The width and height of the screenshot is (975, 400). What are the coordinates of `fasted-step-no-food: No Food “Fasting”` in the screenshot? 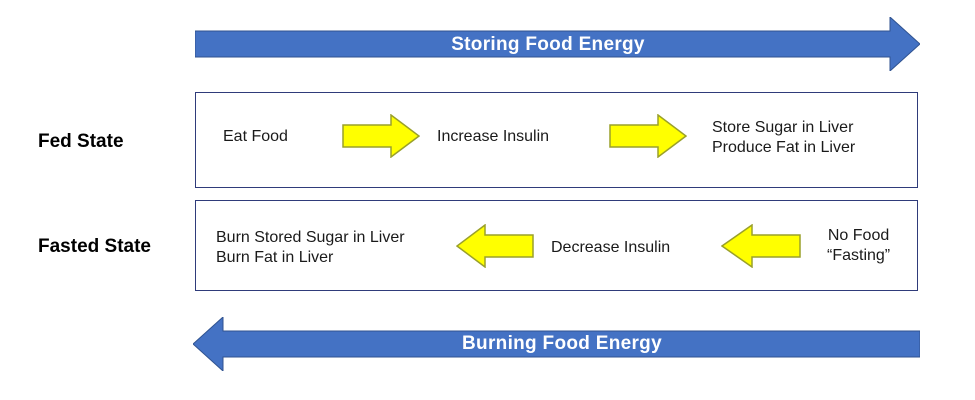 It's located at (859, 245).